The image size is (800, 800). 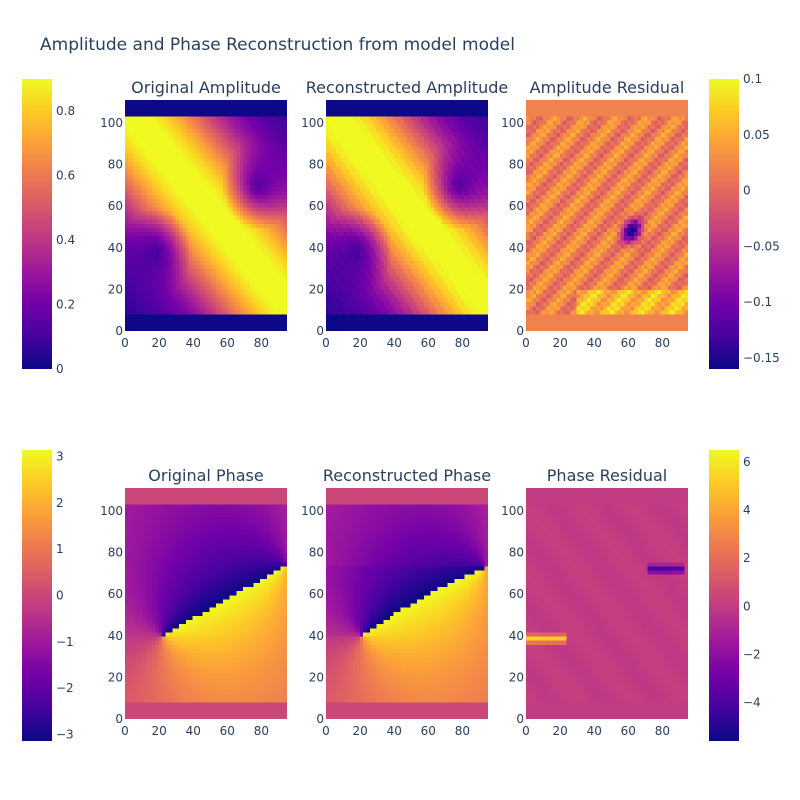 What do you see at coordinates (744, 220) in the screenshot?
I see `colorbar-amplitude-residual: 0.1 0.05 0 −0.05 −0.1 −0.15` at bounding box center [744, 220].